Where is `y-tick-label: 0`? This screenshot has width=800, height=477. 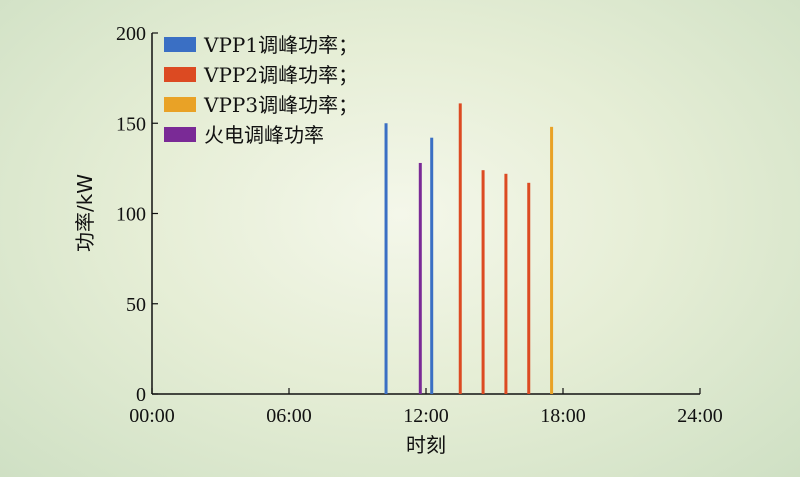
y-tick-label: 0 is located at coordinates (141, 395).